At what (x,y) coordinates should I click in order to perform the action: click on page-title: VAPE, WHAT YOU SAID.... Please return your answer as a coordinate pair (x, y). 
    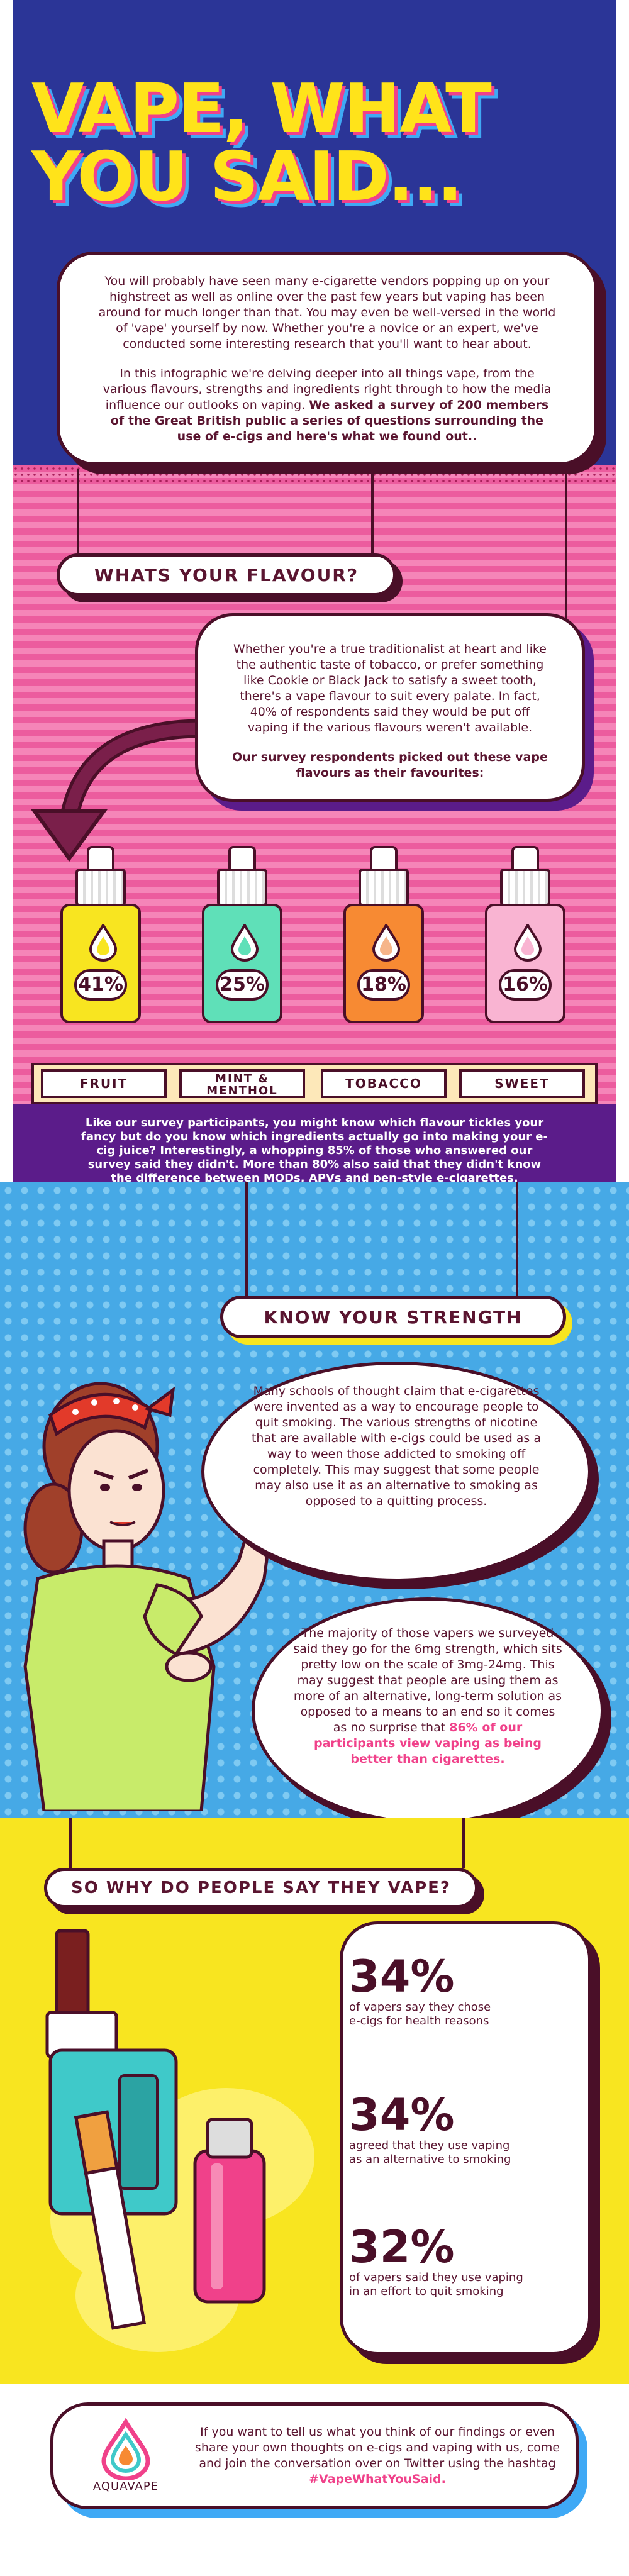
    Looking at the image, I should click on (314, 143).